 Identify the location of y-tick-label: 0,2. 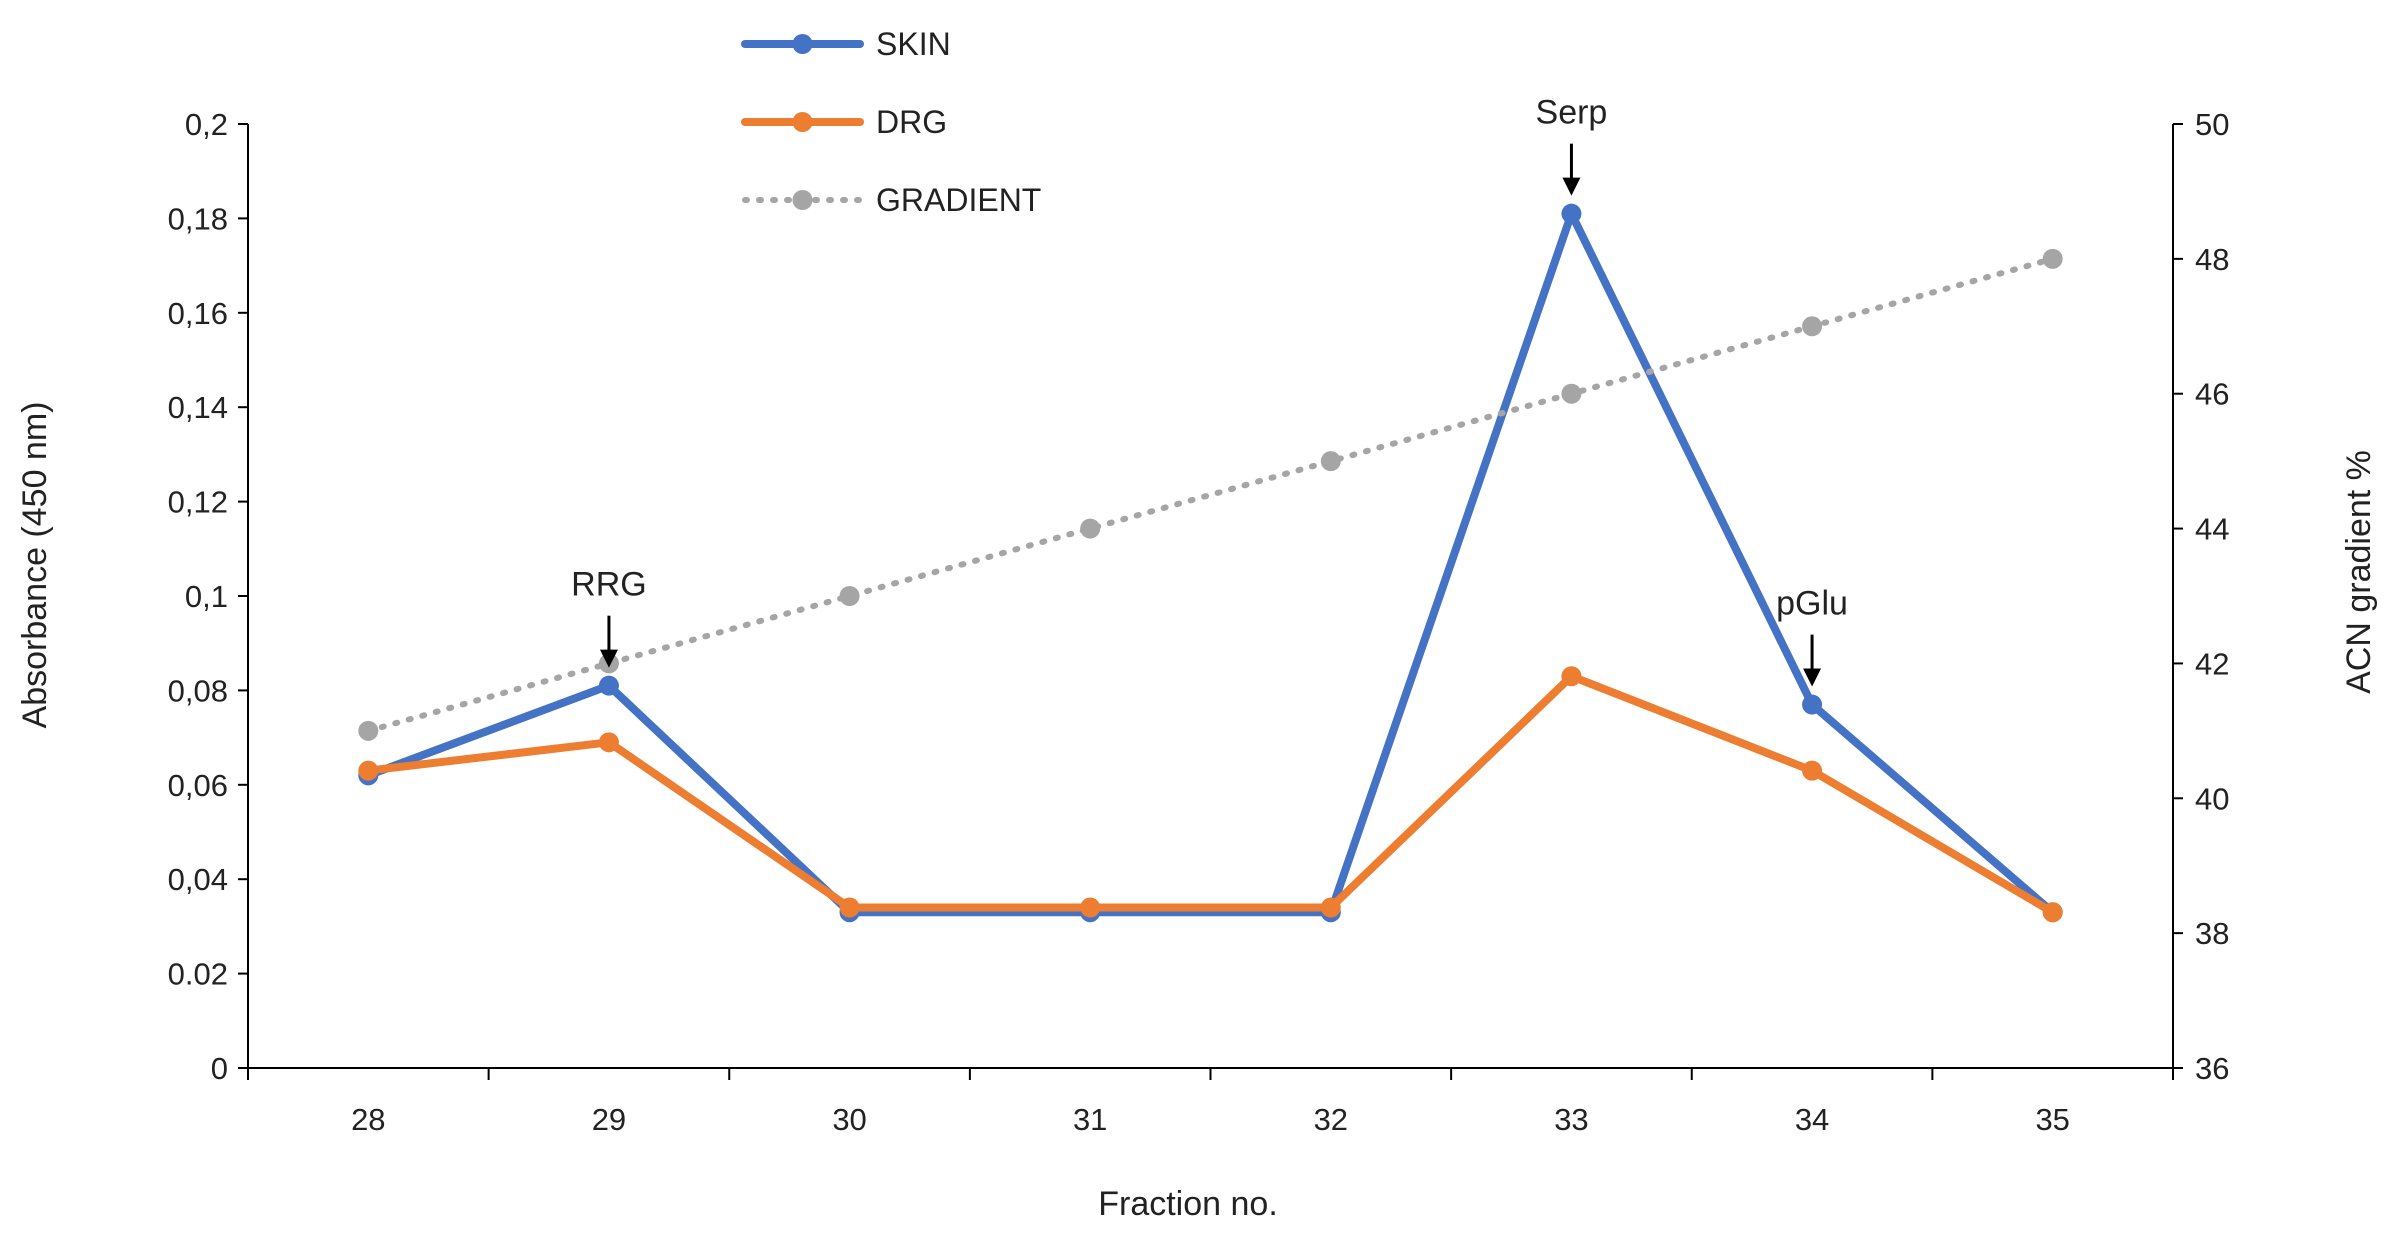
(206, 124).